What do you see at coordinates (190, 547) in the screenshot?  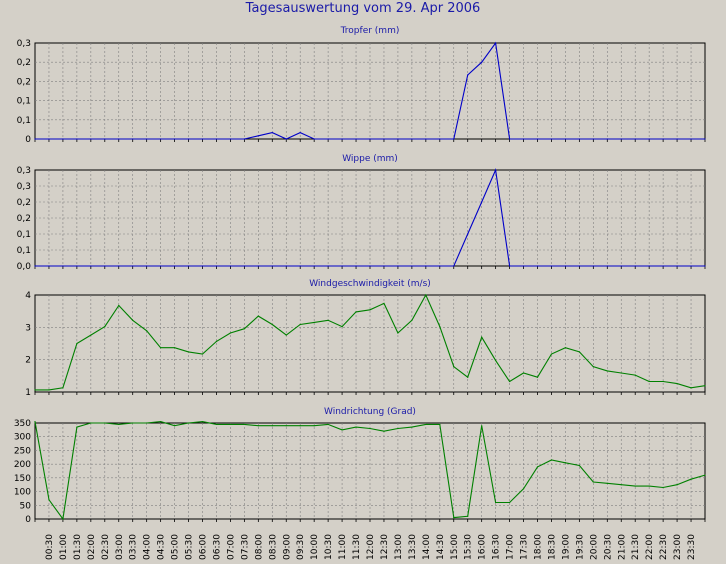 I see `x-tick-label: 05:30` at bounding box center [190, 547].